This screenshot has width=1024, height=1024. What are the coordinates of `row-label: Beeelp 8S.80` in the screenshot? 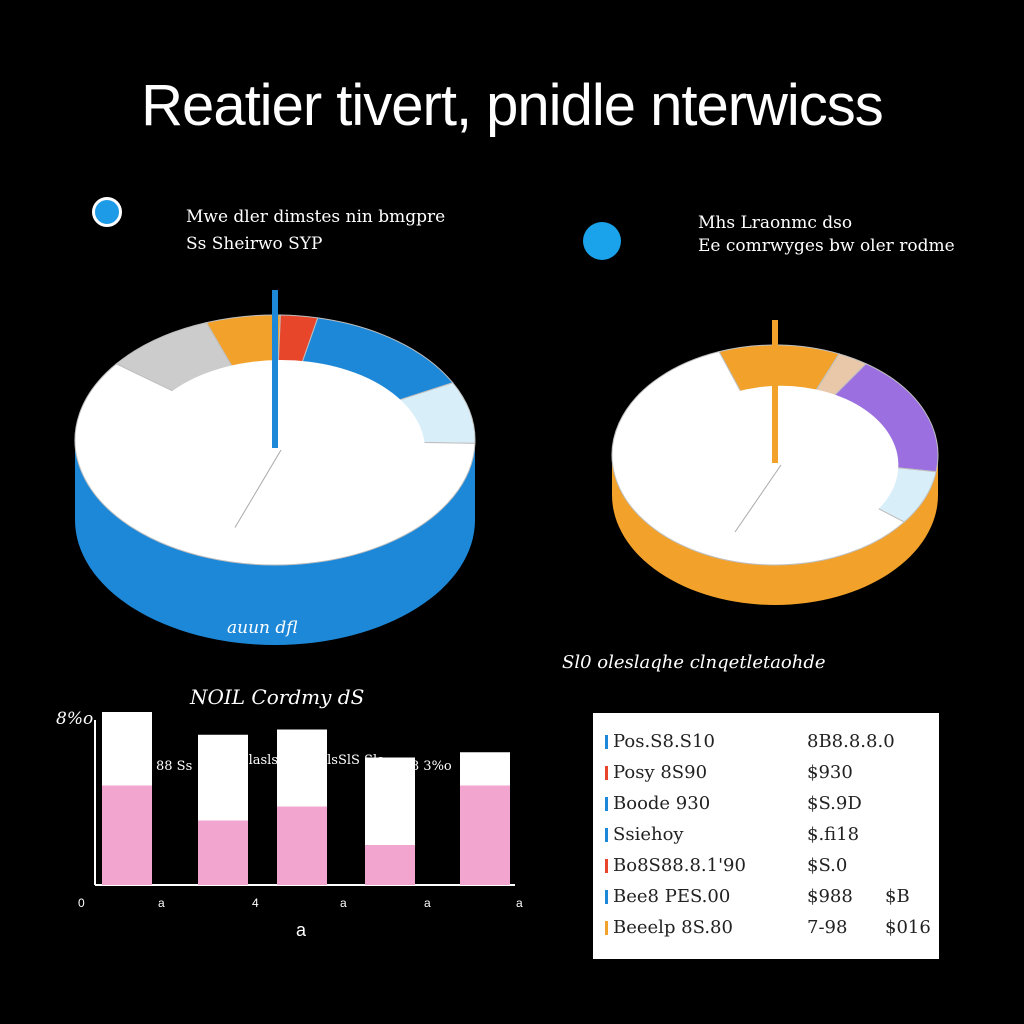 It's located at (673, 927).